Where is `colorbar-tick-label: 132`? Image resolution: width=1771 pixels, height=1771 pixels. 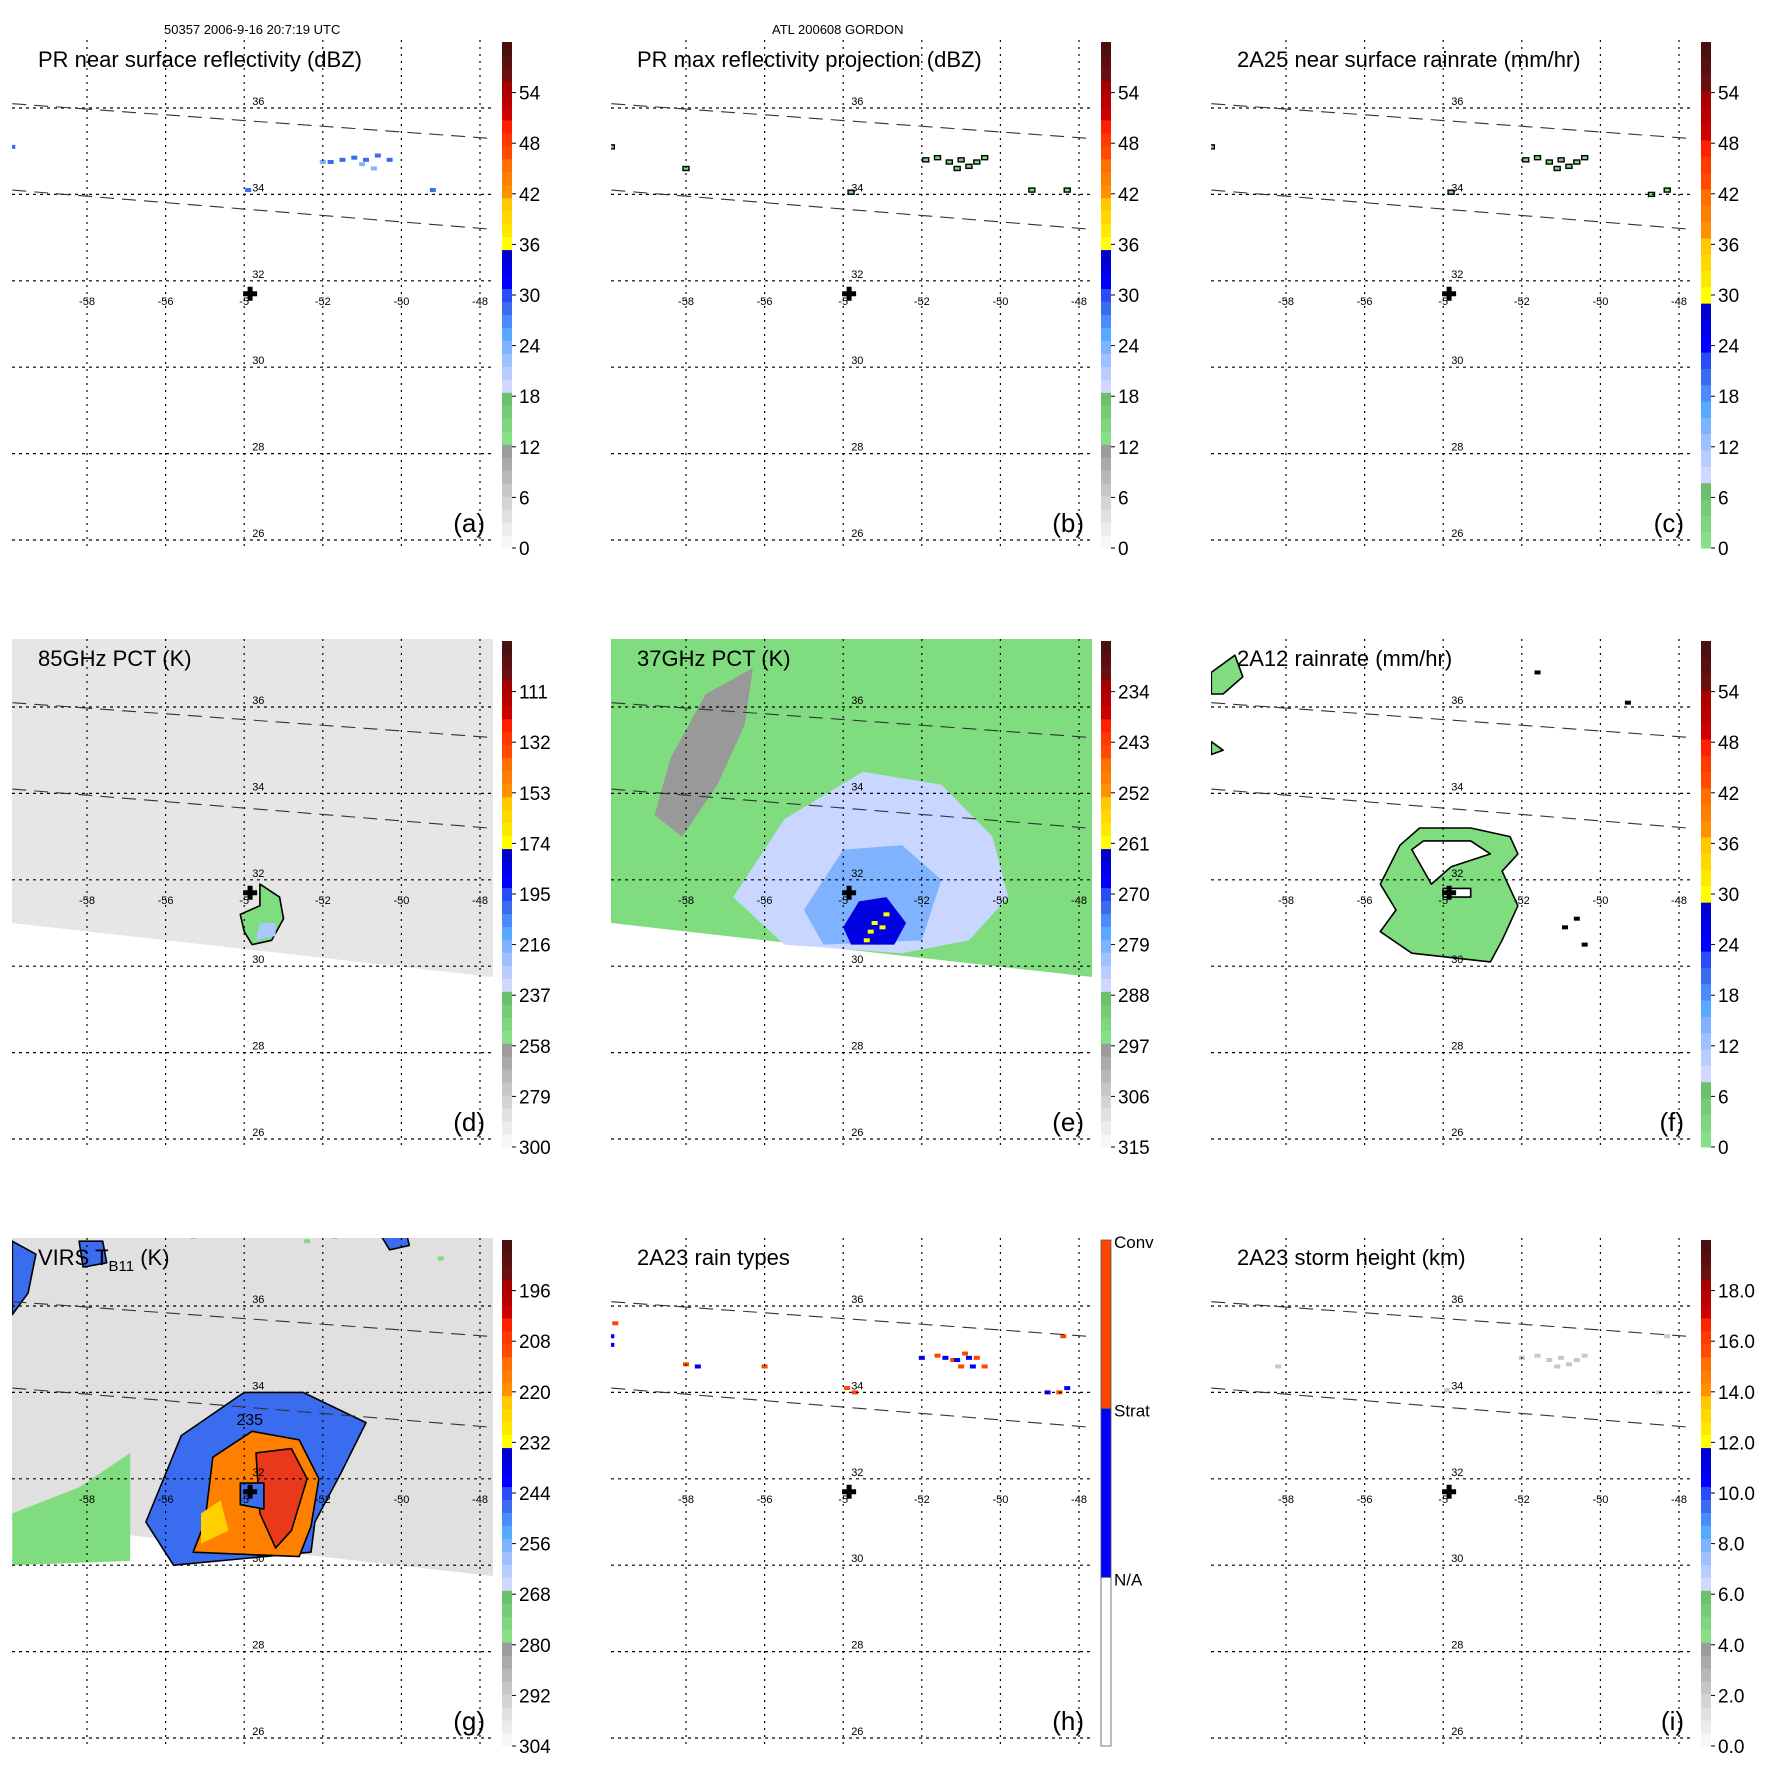 colorbar-tick-label: 132 is located at coordinates (535, 743).